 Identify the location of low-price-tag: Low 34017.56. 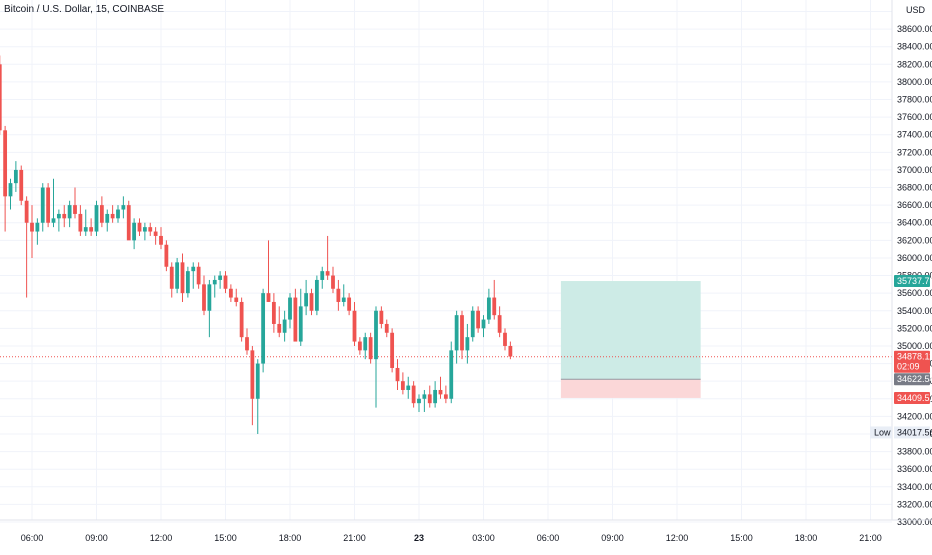
(901, 432).